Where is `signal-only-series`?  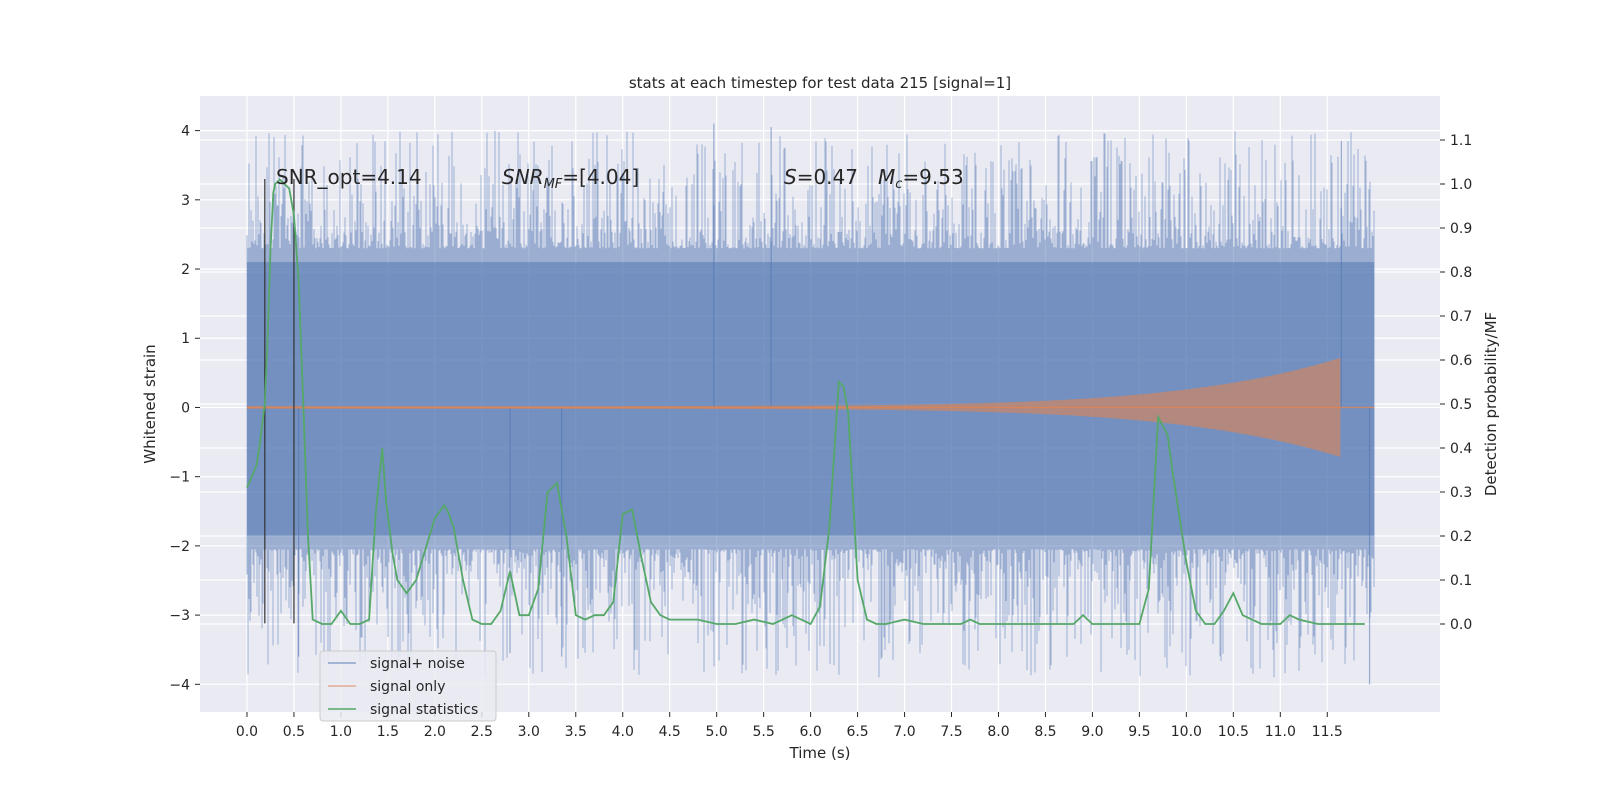 signal-only-series is located at coordinates (810, 407).